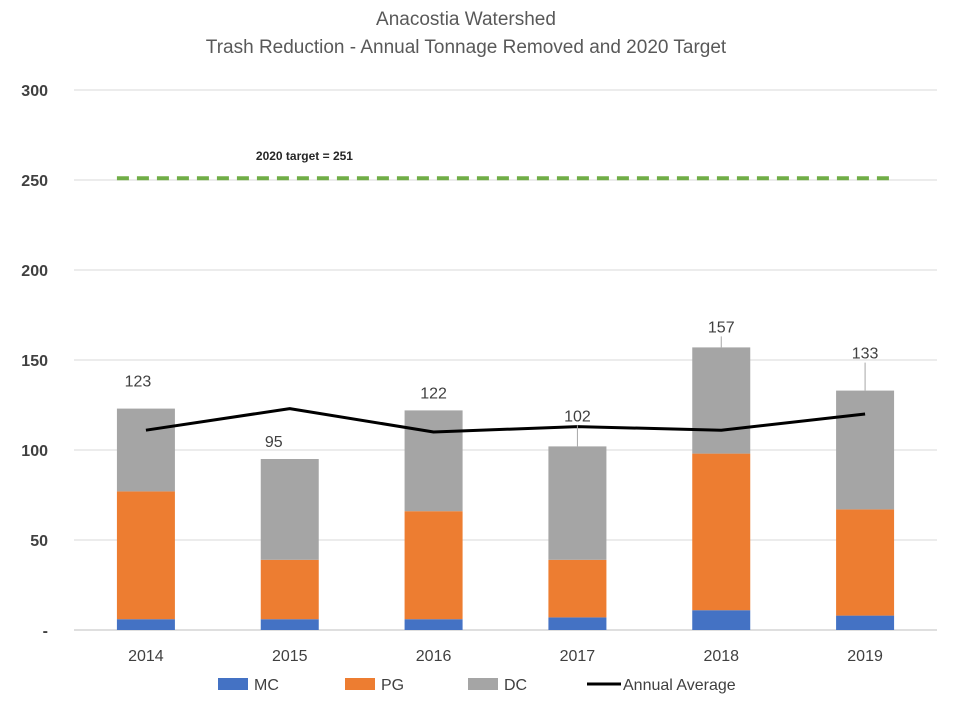 This screenshot has width=960, height=720. I want to click on chart-title: Anacostia Watershed, so click(466, 19).